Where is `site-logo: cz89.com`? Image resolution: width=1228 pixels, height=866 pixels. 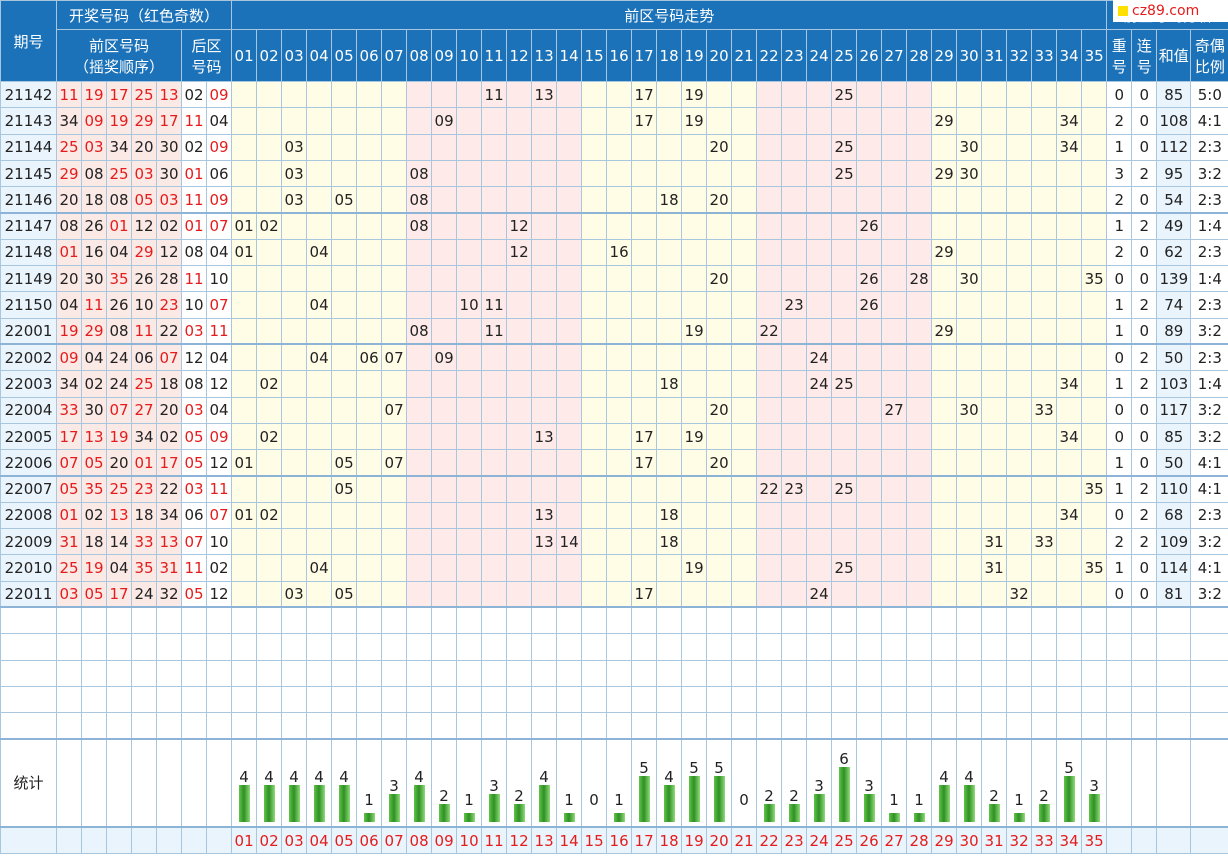 site-logo: cz89.com is located at coordinates (1170, 11).